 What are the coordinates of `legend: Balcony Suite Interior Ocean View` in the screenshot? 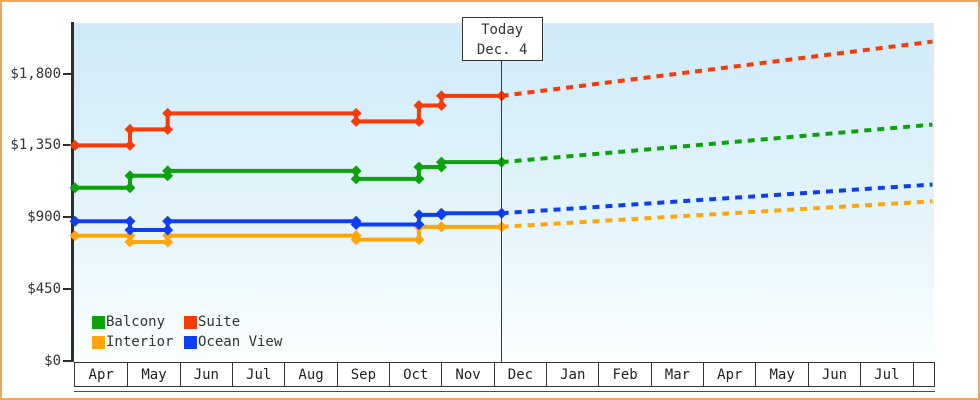 It's located at (187, 332).